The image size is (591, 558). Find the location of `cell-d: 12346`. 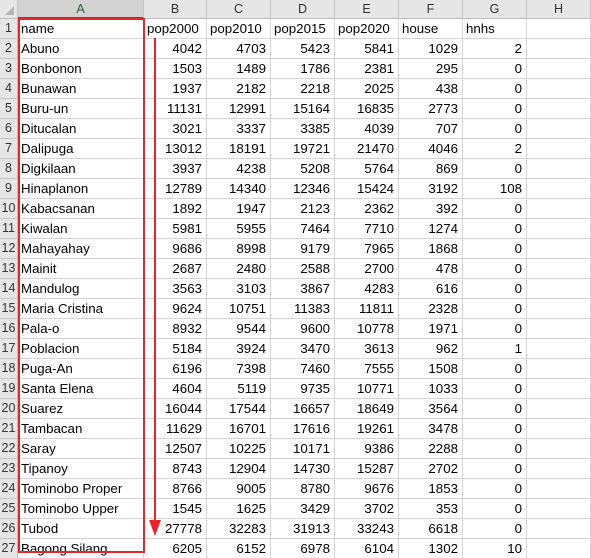

cell-d: 12346 is located at coordinates (303, 189).